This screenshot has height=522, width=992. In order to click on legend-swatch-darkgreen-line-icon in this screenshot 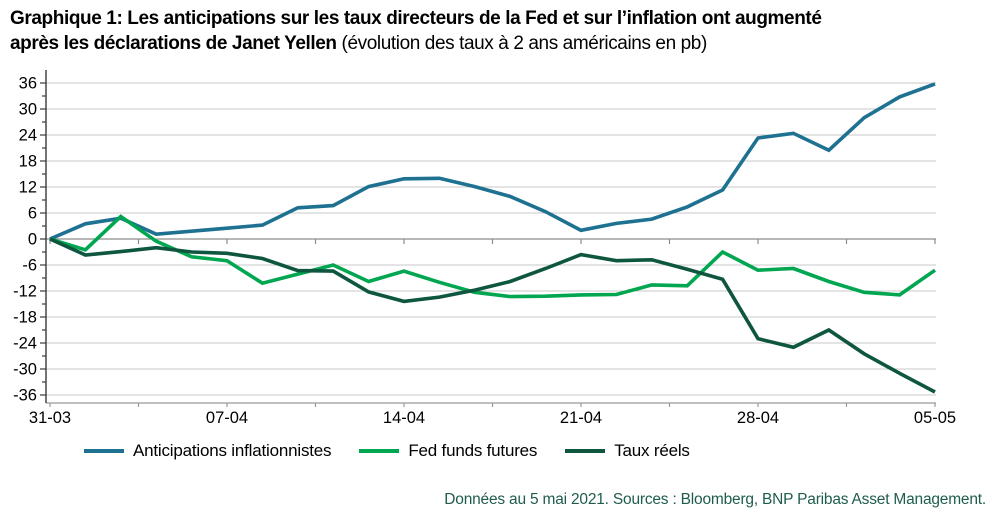, I will do `click(585, 451)`.